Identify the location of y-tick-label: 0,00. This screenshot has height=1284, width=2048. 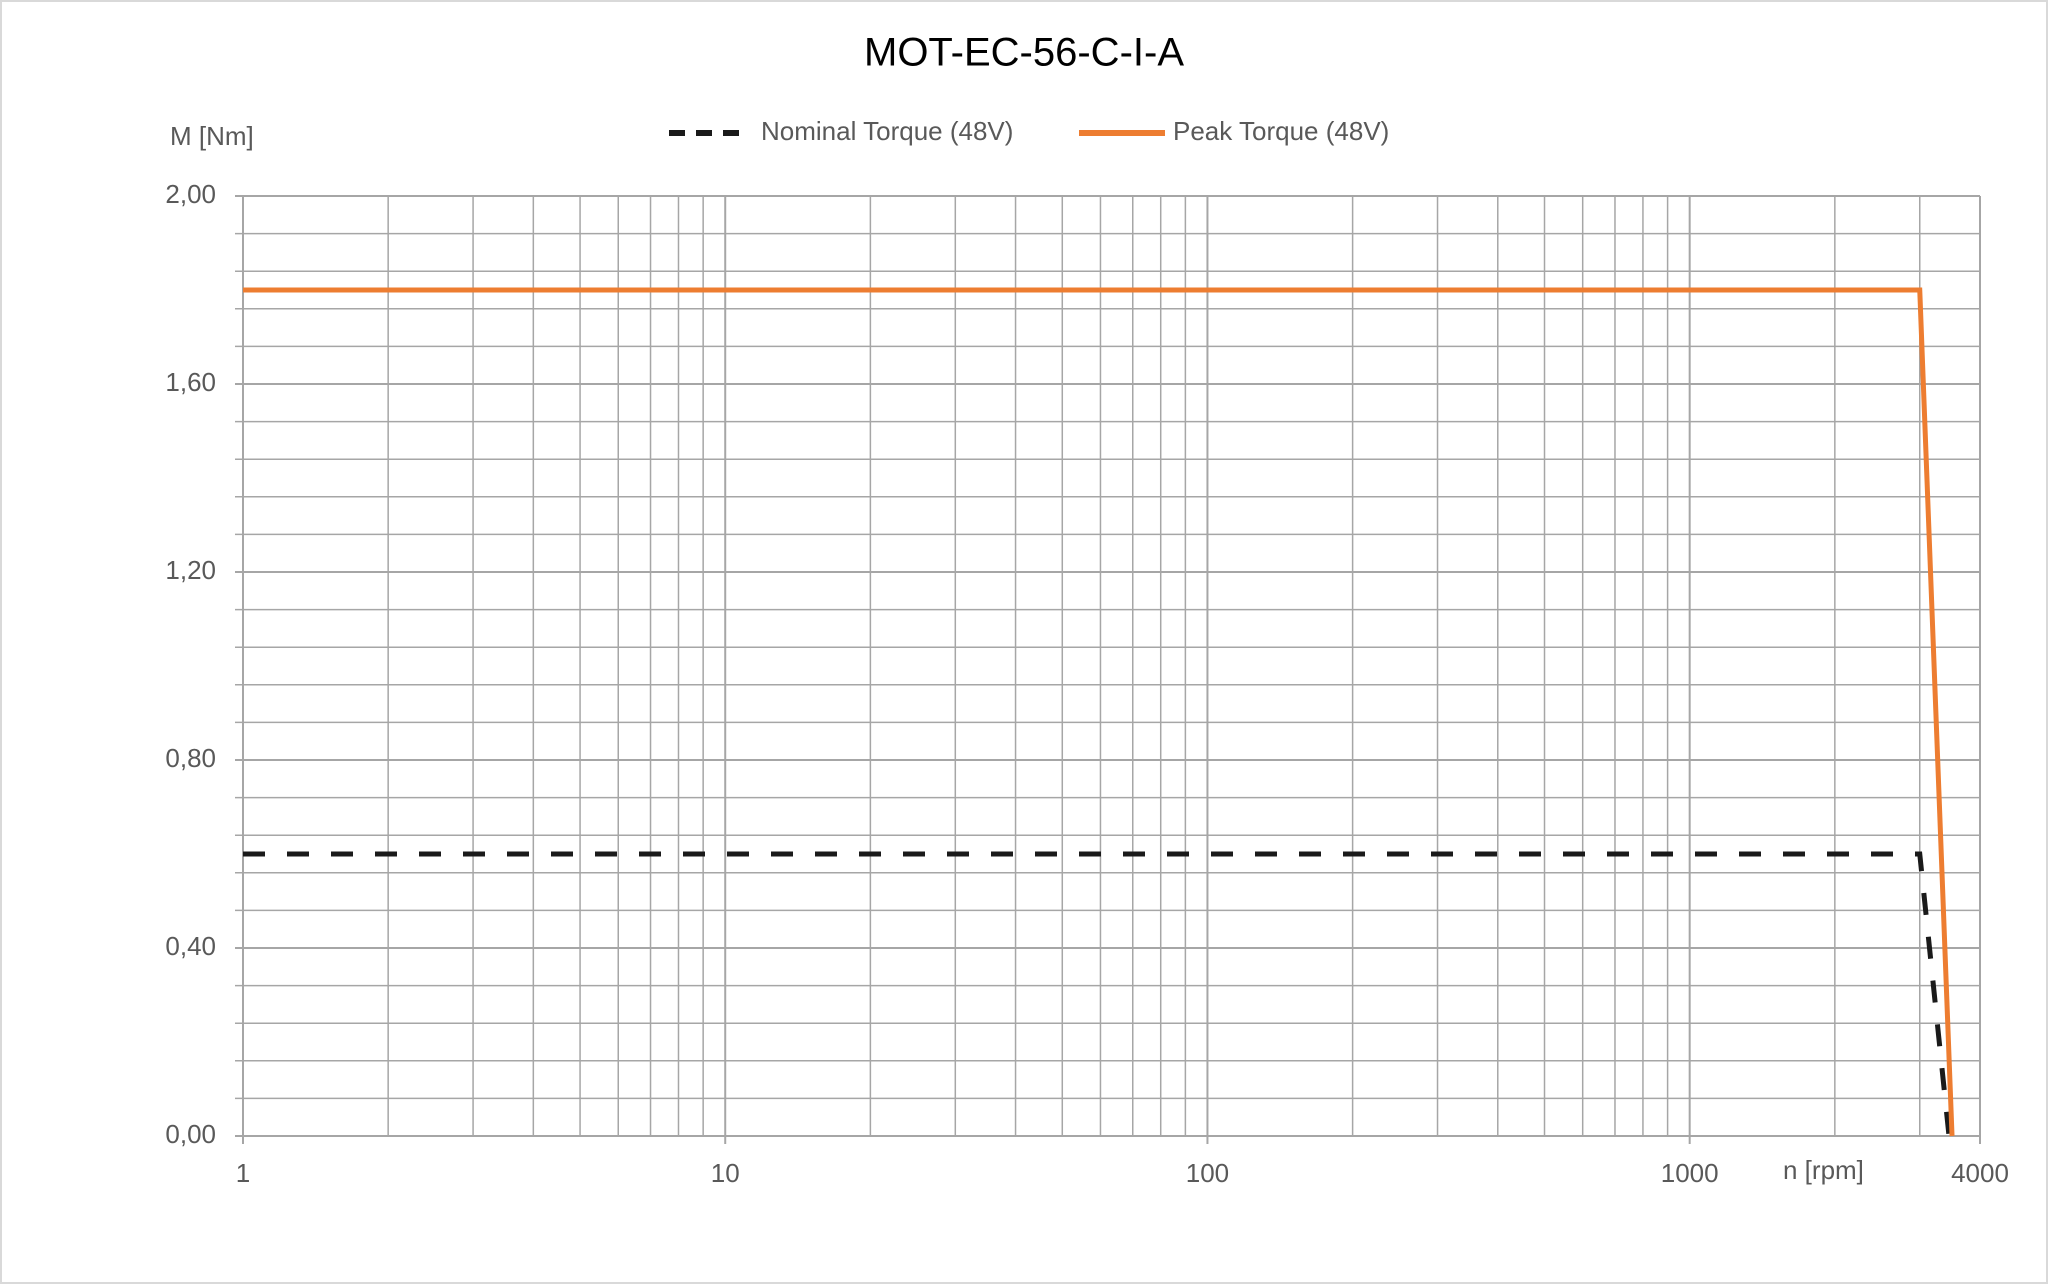
(190, 1134).